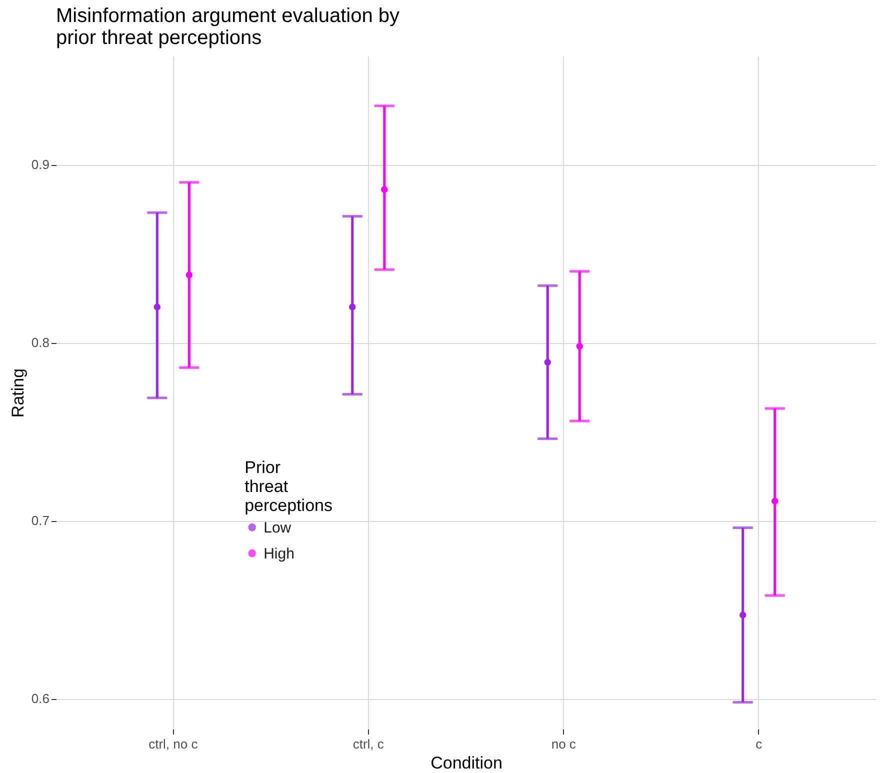  What do you see at coordinates (18, 393) in the screenshot?
I see `y-axis-title: Rating` at bounding box center [18, 393].